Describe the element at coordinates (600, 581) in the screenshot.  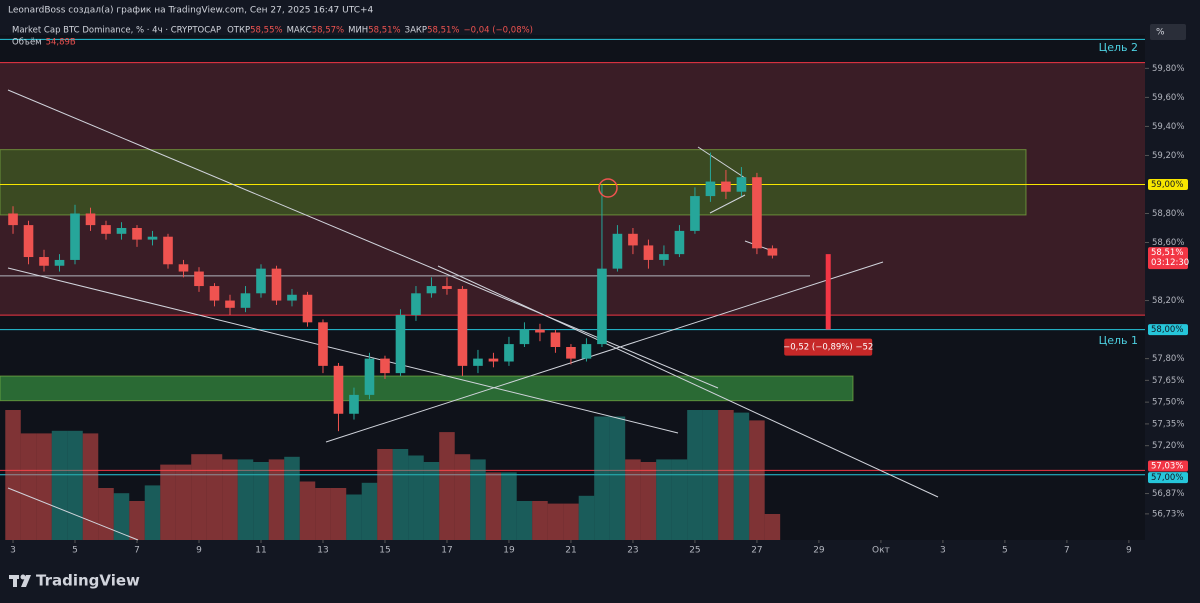
I see `footer` at that location.